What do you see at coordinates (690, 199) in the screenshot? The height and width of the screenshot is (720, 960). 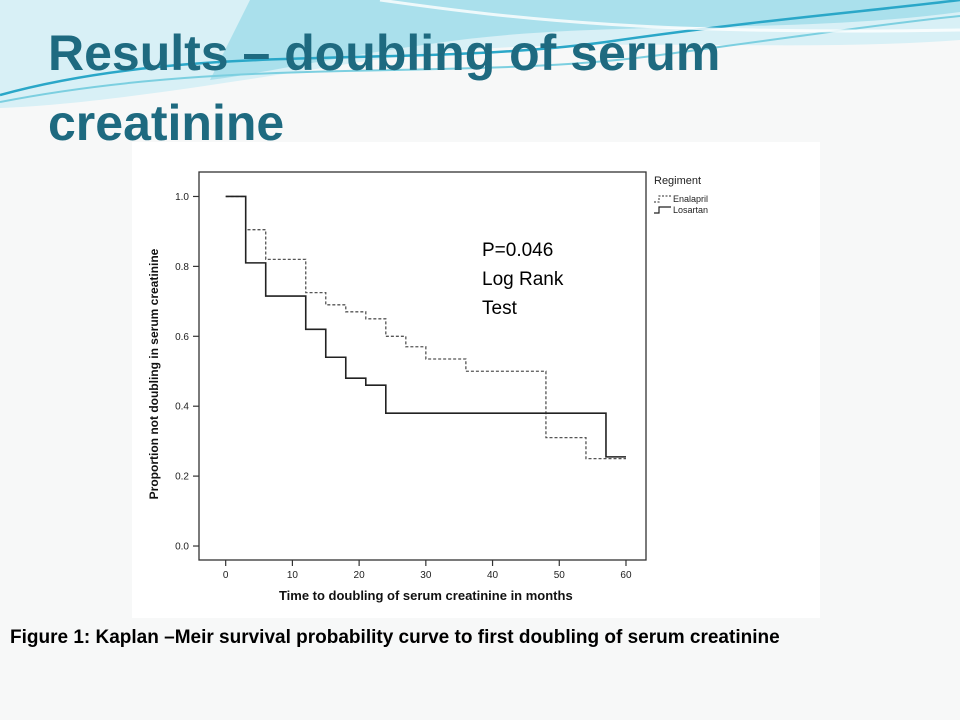 I see `legend-label-enalapril: Enalapril` at bounding box center [690, 199].